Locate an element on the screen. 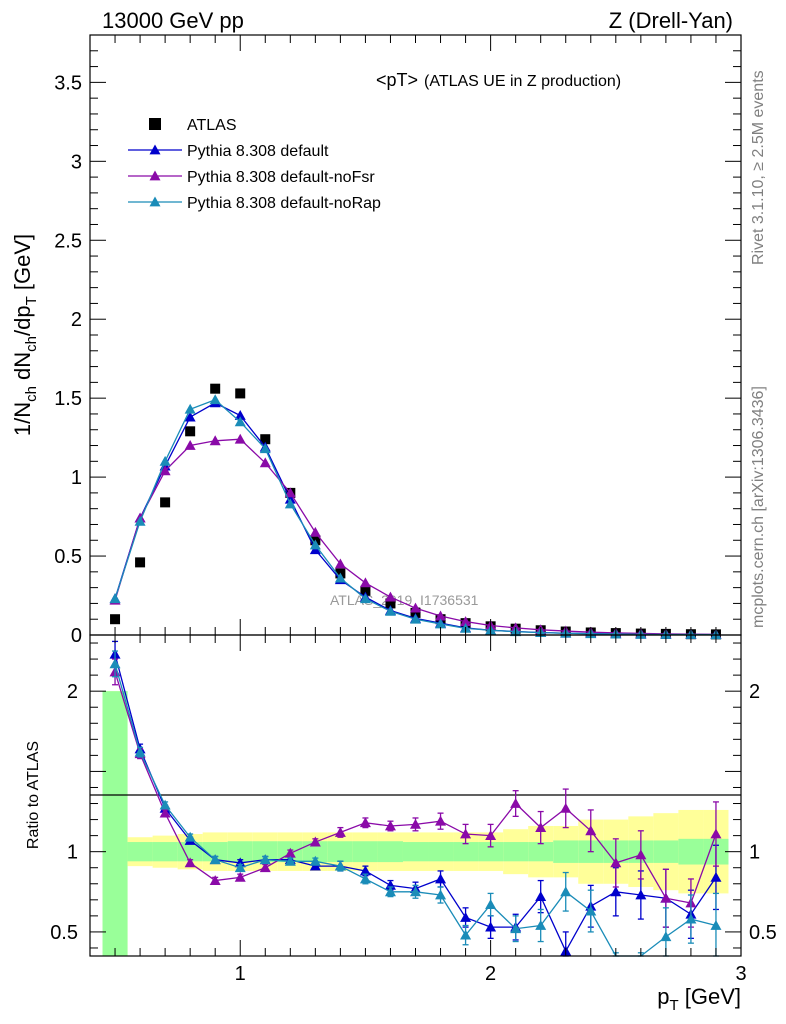 Image resolution: width=786 pixels, height=1024 pixels. ratio-y-tick-label: 0.5 is located at coordinates (64, 933).